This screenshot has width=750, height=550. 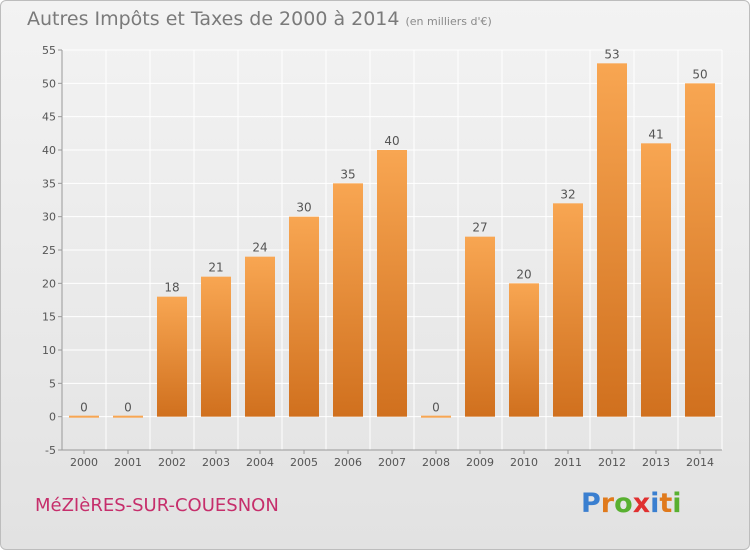 What do you see at coordinates (128, 408) in the screenshot?
I see `data-label-2001: 0` at bounding box center [128, 408].